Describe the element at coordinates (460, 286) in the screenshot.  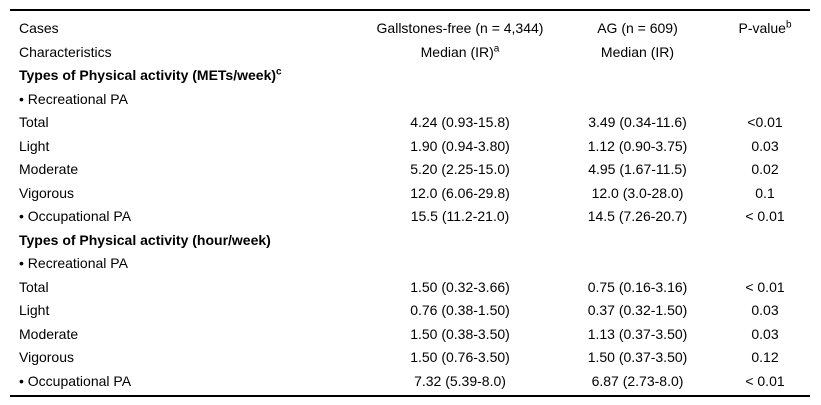
I see `gallstones-value: 1.50 (0.32-3.66)` at that location.